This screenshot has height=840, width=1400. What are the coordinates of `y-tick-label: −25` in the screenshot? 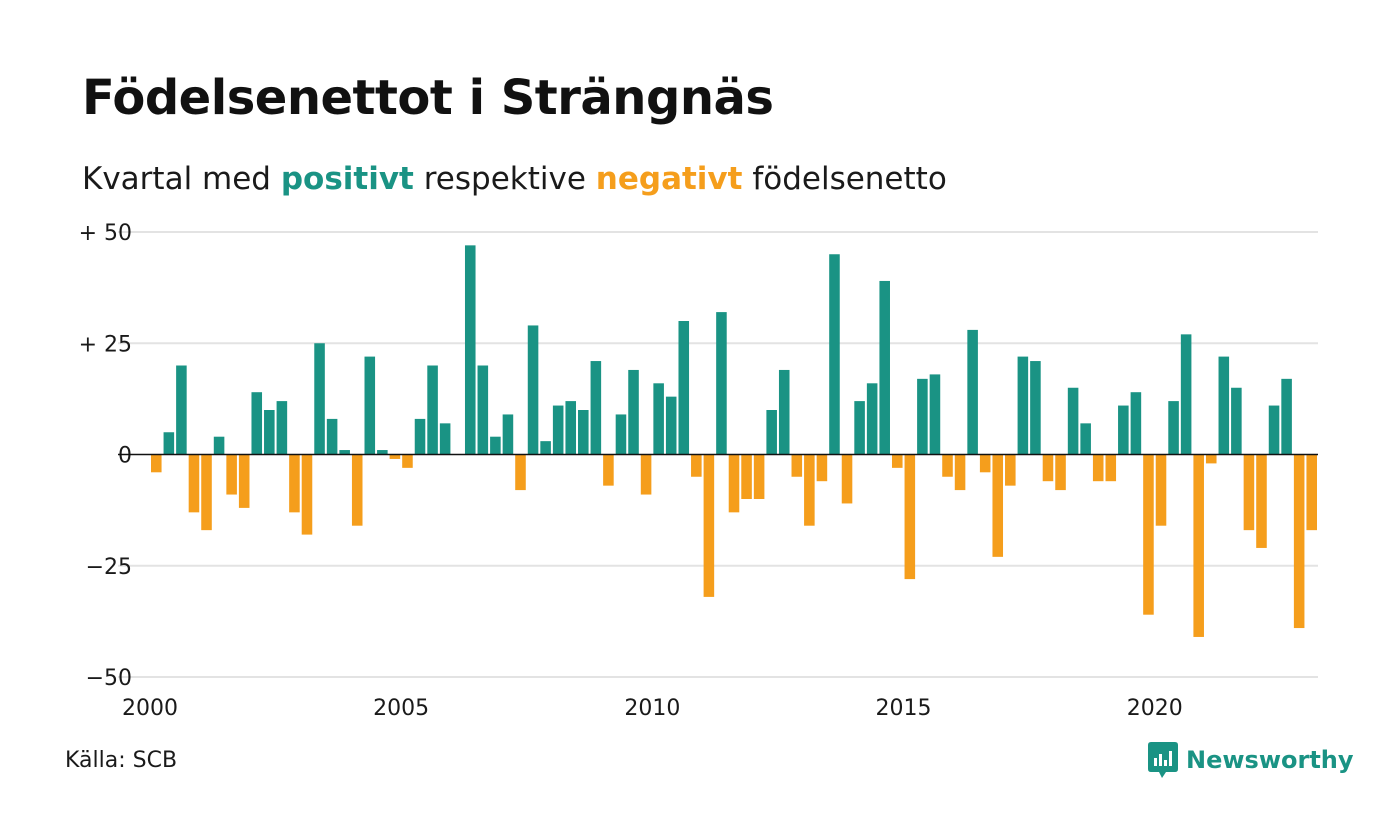 It's located at (109, 567).